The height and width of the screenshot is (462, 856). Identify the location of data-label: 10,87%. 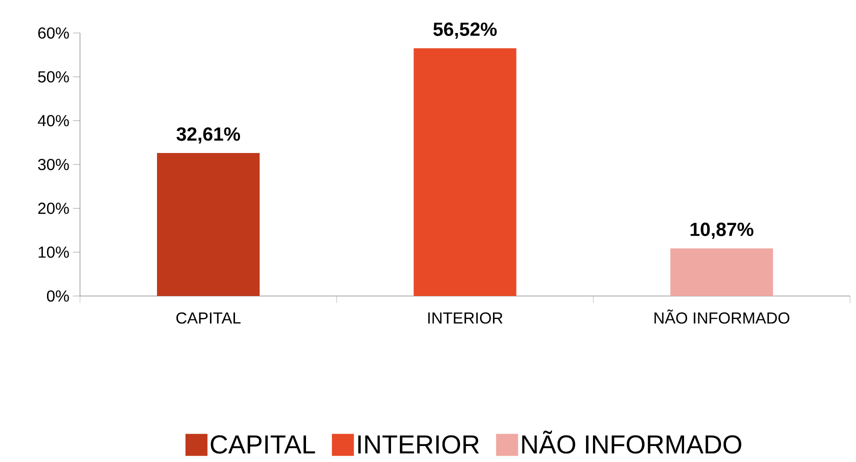
(722, 230).